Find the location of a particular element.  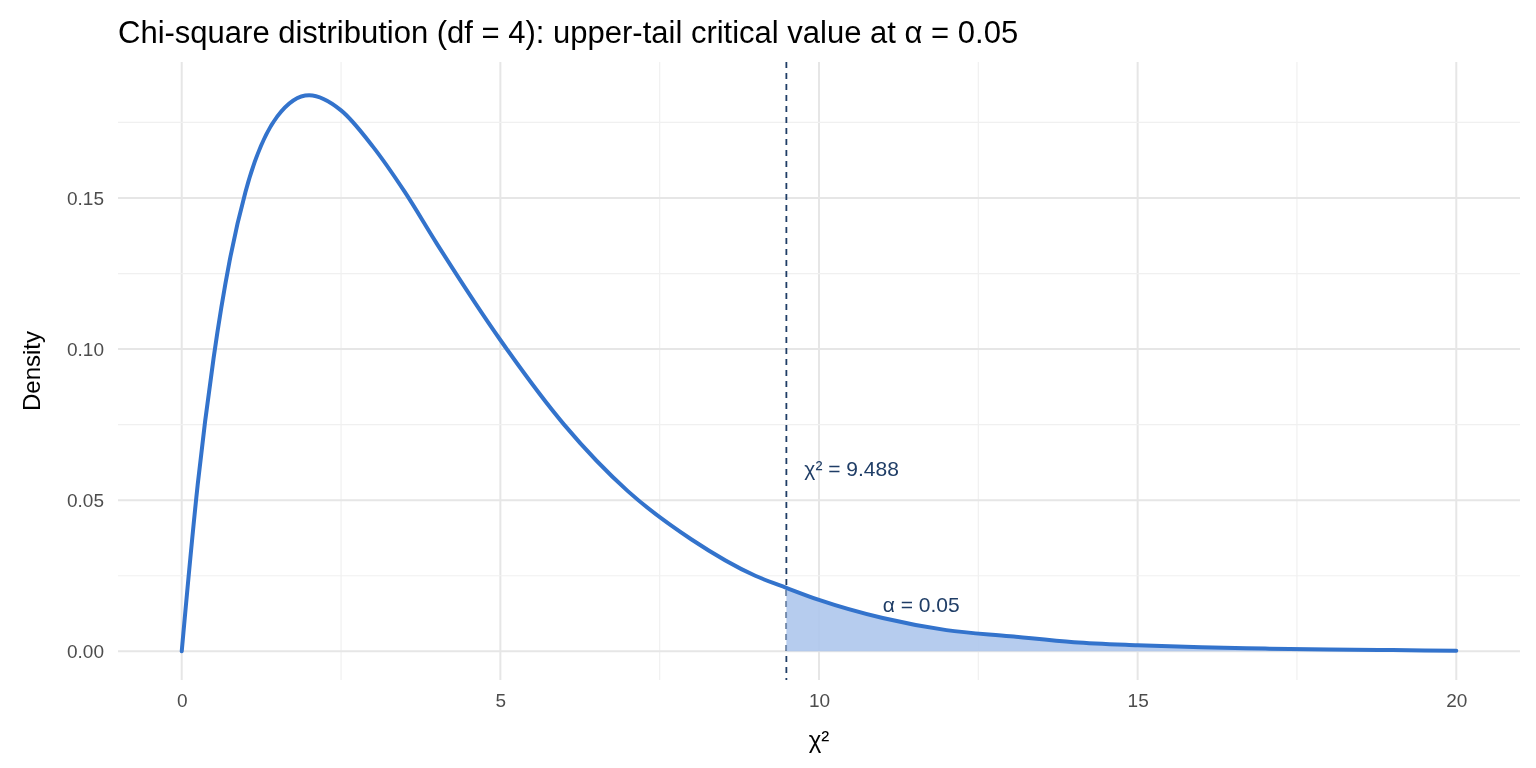

y-axis-title: Density is located at coordinates (31, 371).